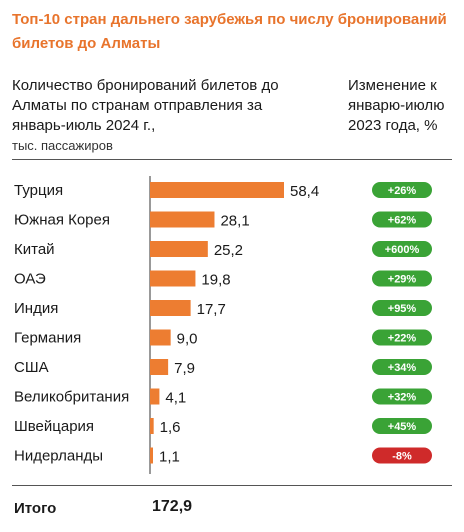 This screenshot has height=532, width=464. Describe the element at coordinates (175, 398) in the screenshot. I see `value-label: 4,1` at that location.